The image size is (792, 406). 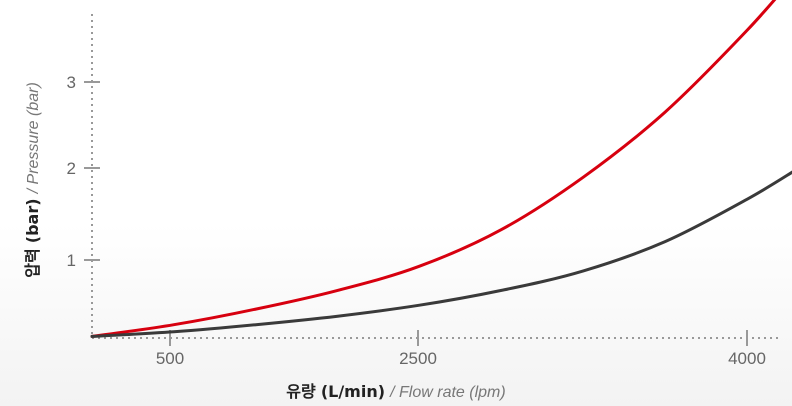 What do you see at coordinates (71, 168) in the screenshot?
I see `y-tick-label: 2` at bounding box center [71, 168].